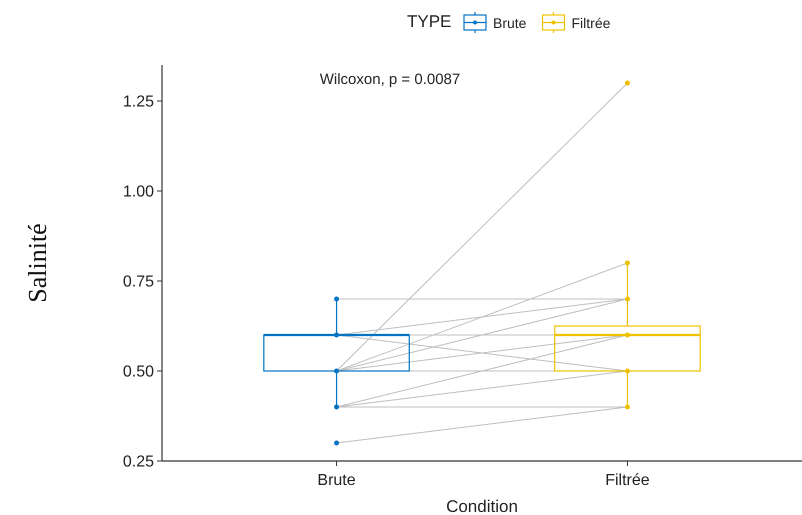 This screenshot has height=515, width=802. Describe the element at coordinates (591, 23) in the screenshot. I see `legend-label: Filtrée` at that location.